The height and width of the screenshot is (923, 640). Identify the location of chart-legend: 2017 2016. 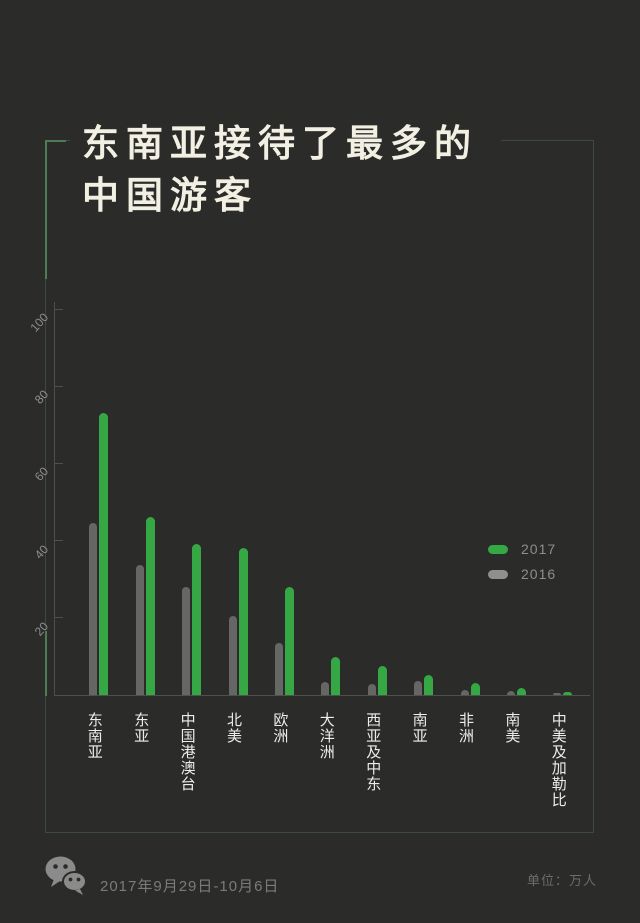
(522, 566).